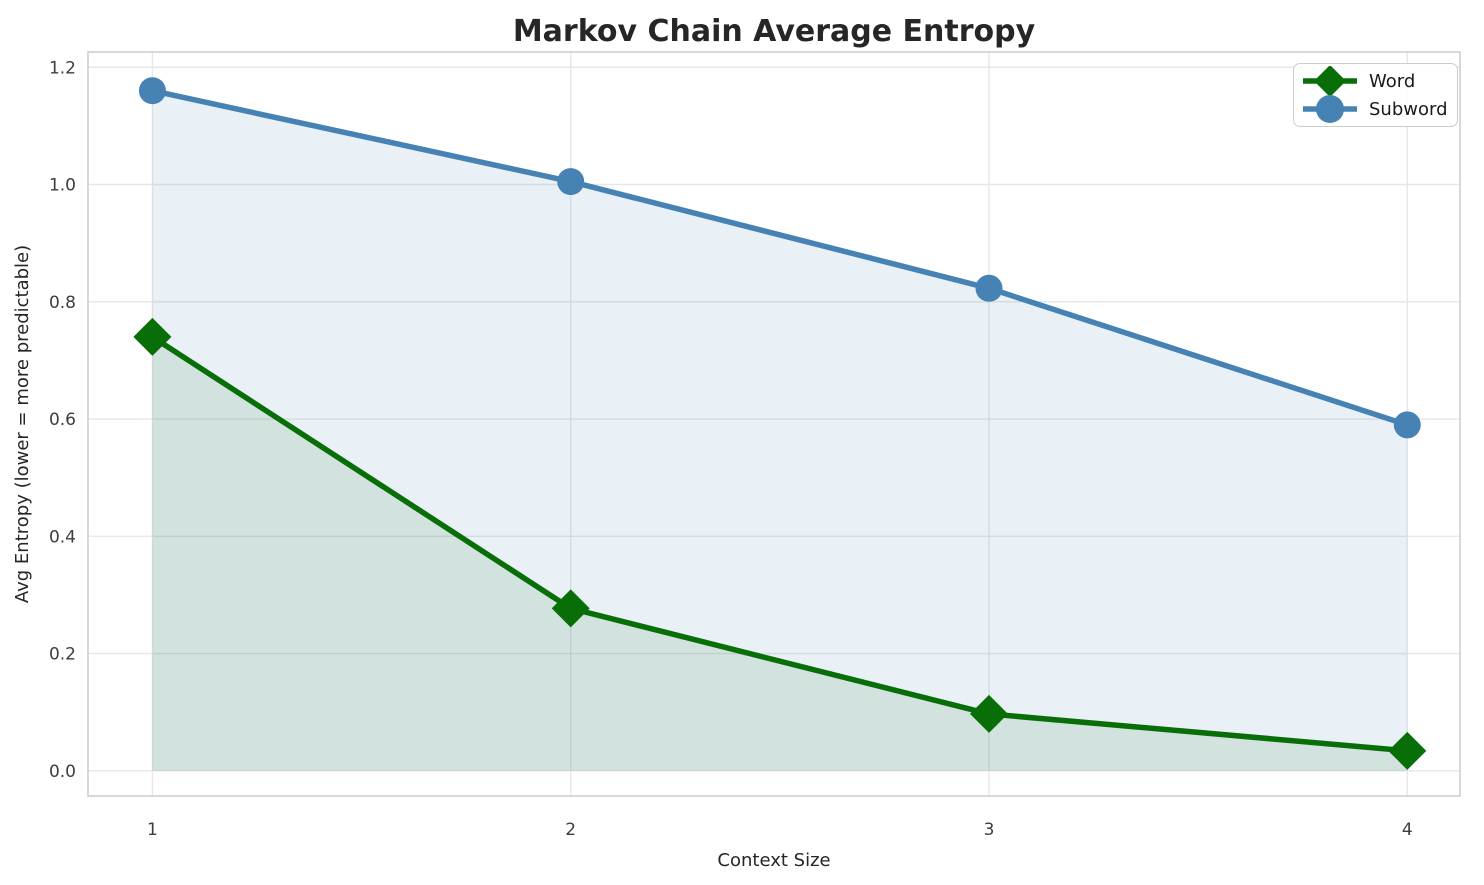 The width and height of the screenshot is (1484, 885). What do you see at coordinates (62, 303) in the screenshot?
I see `y-tick-label: 0.8` at bounding box center [62, 303].